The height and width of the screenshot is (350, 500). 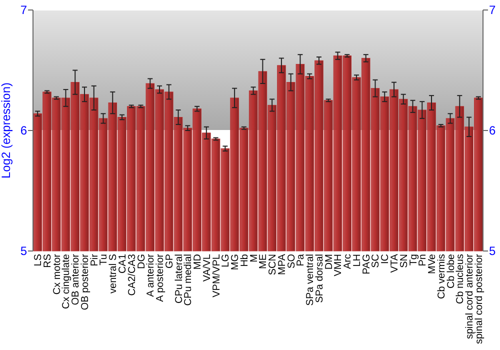 I want to click on x-tick-label: Pir, so click(x=94, y=259).